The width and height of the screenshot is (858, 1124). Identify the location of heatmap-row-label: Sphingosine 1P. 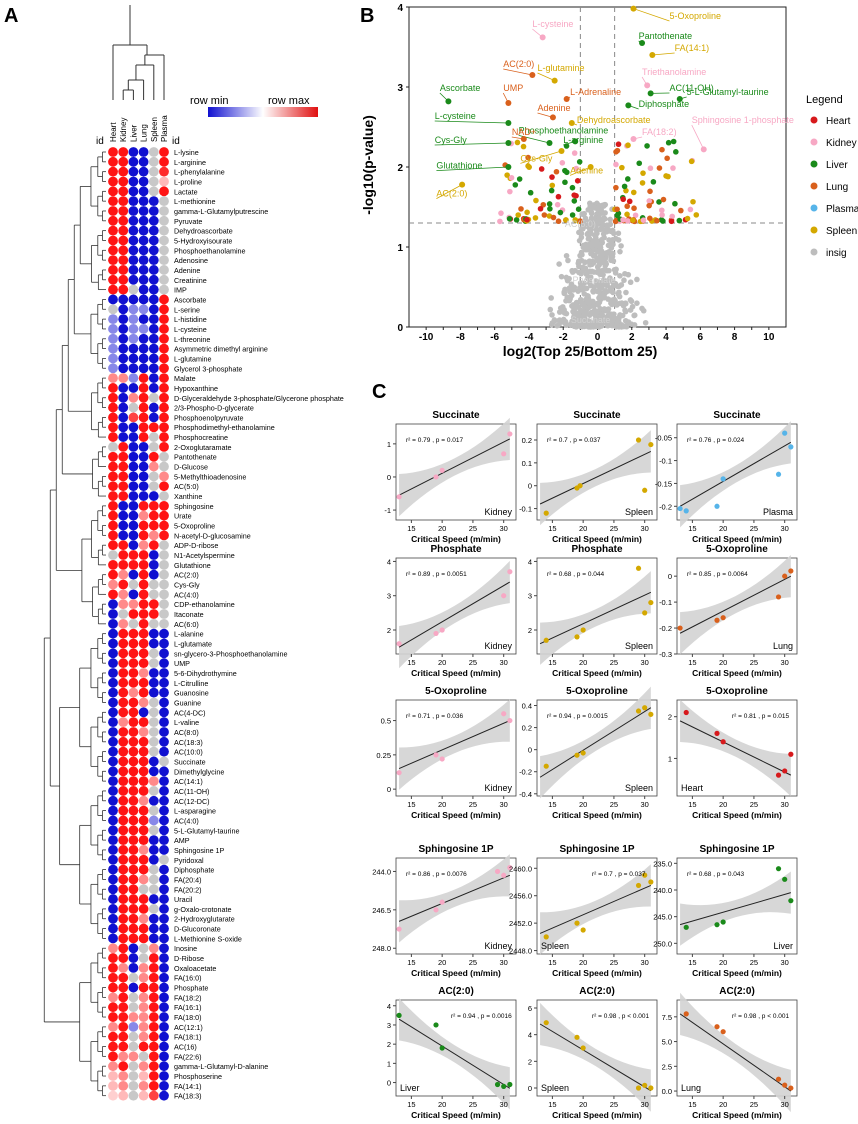
(199, 850).